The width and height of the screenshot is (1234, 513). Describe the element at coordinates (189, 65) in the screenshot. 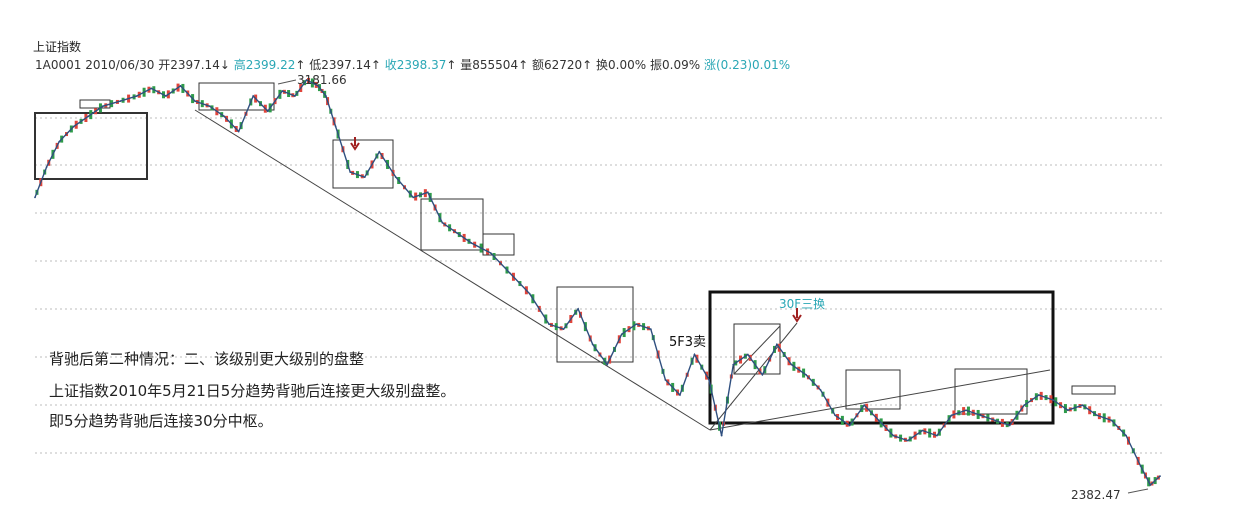

I see `open-value: 开2397.14` at that location.